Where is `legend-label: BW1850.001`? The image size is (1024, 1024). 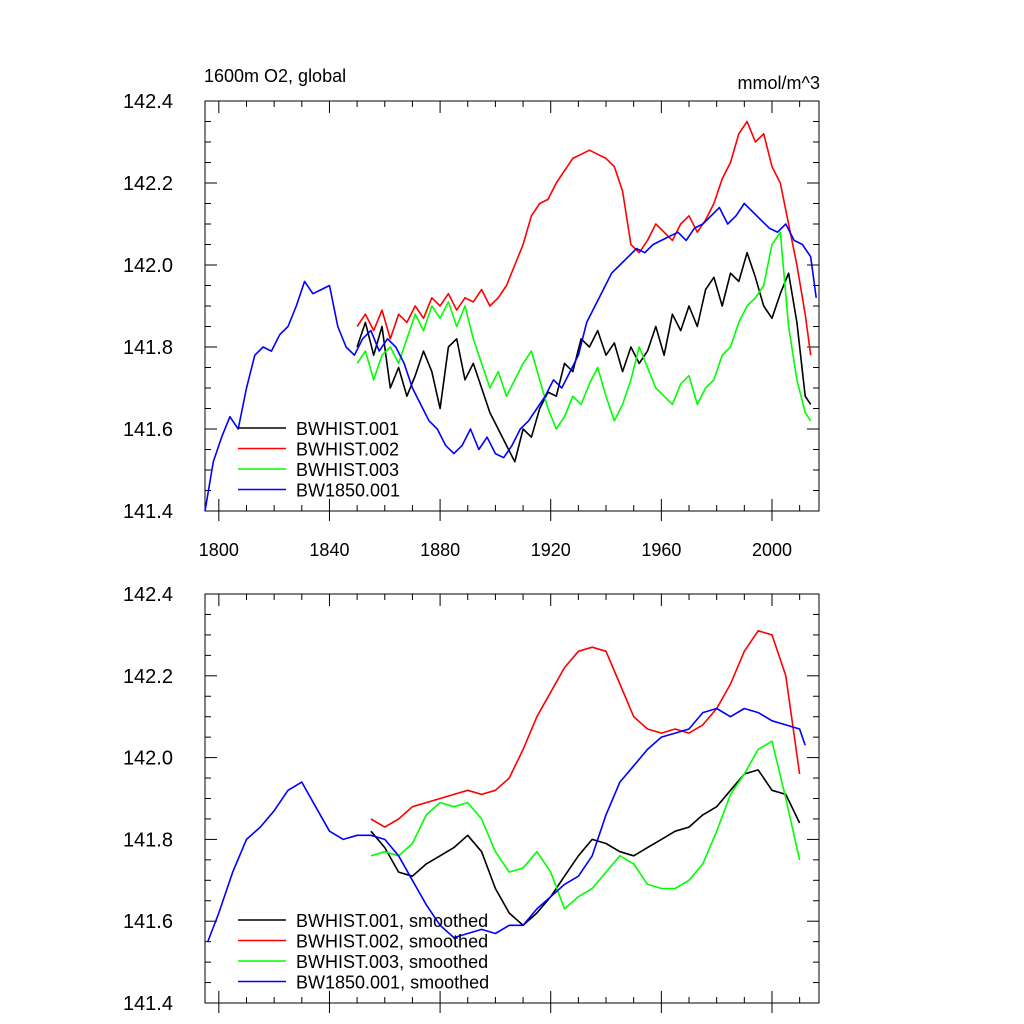 legend-label: BW1850.001 is located at coordinates (348, 491).